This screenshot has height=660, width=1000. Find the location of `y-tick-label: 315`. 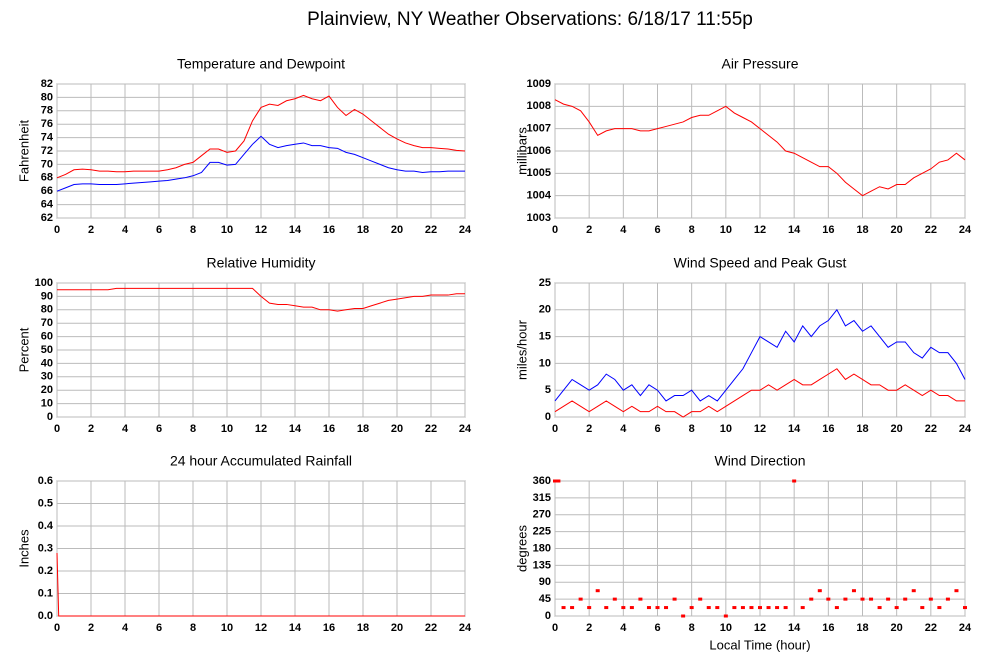

y-tick-label: 315 is located at coordinates (542, 498).